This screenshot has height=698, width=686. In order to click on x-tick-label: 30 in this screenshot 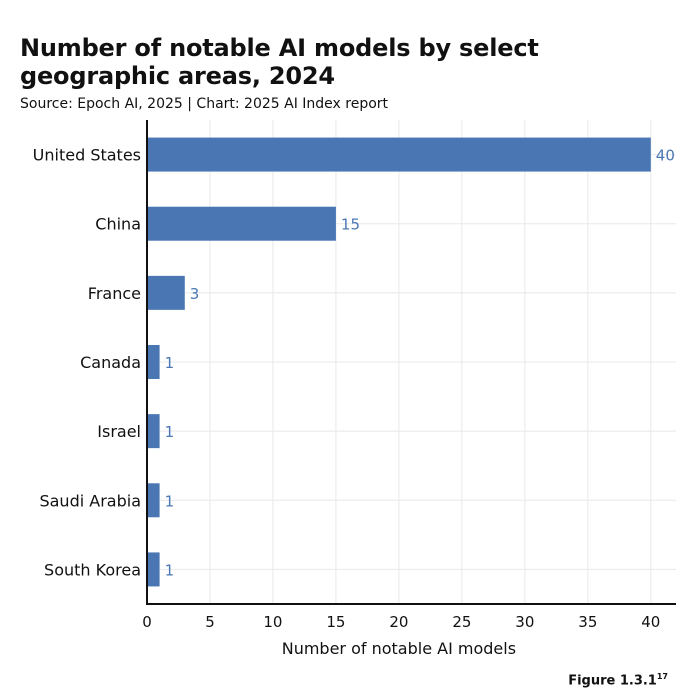, I will do `click(524, 622)`.